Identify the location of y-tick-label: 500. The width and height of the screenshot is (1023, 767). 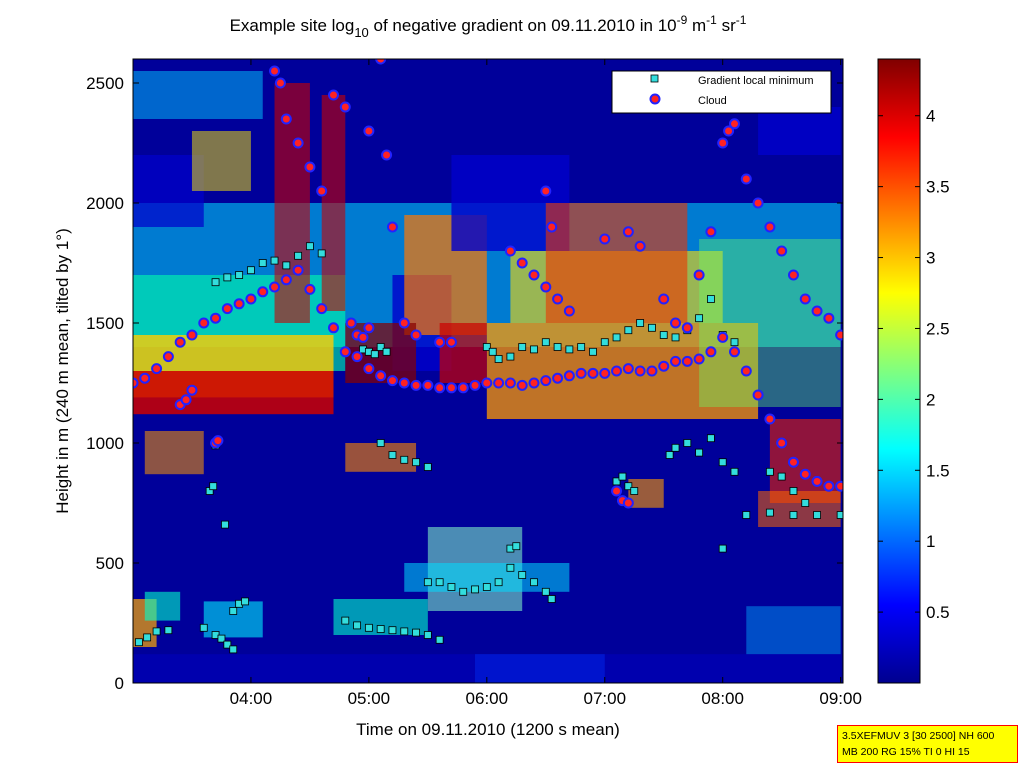
(110, 563).